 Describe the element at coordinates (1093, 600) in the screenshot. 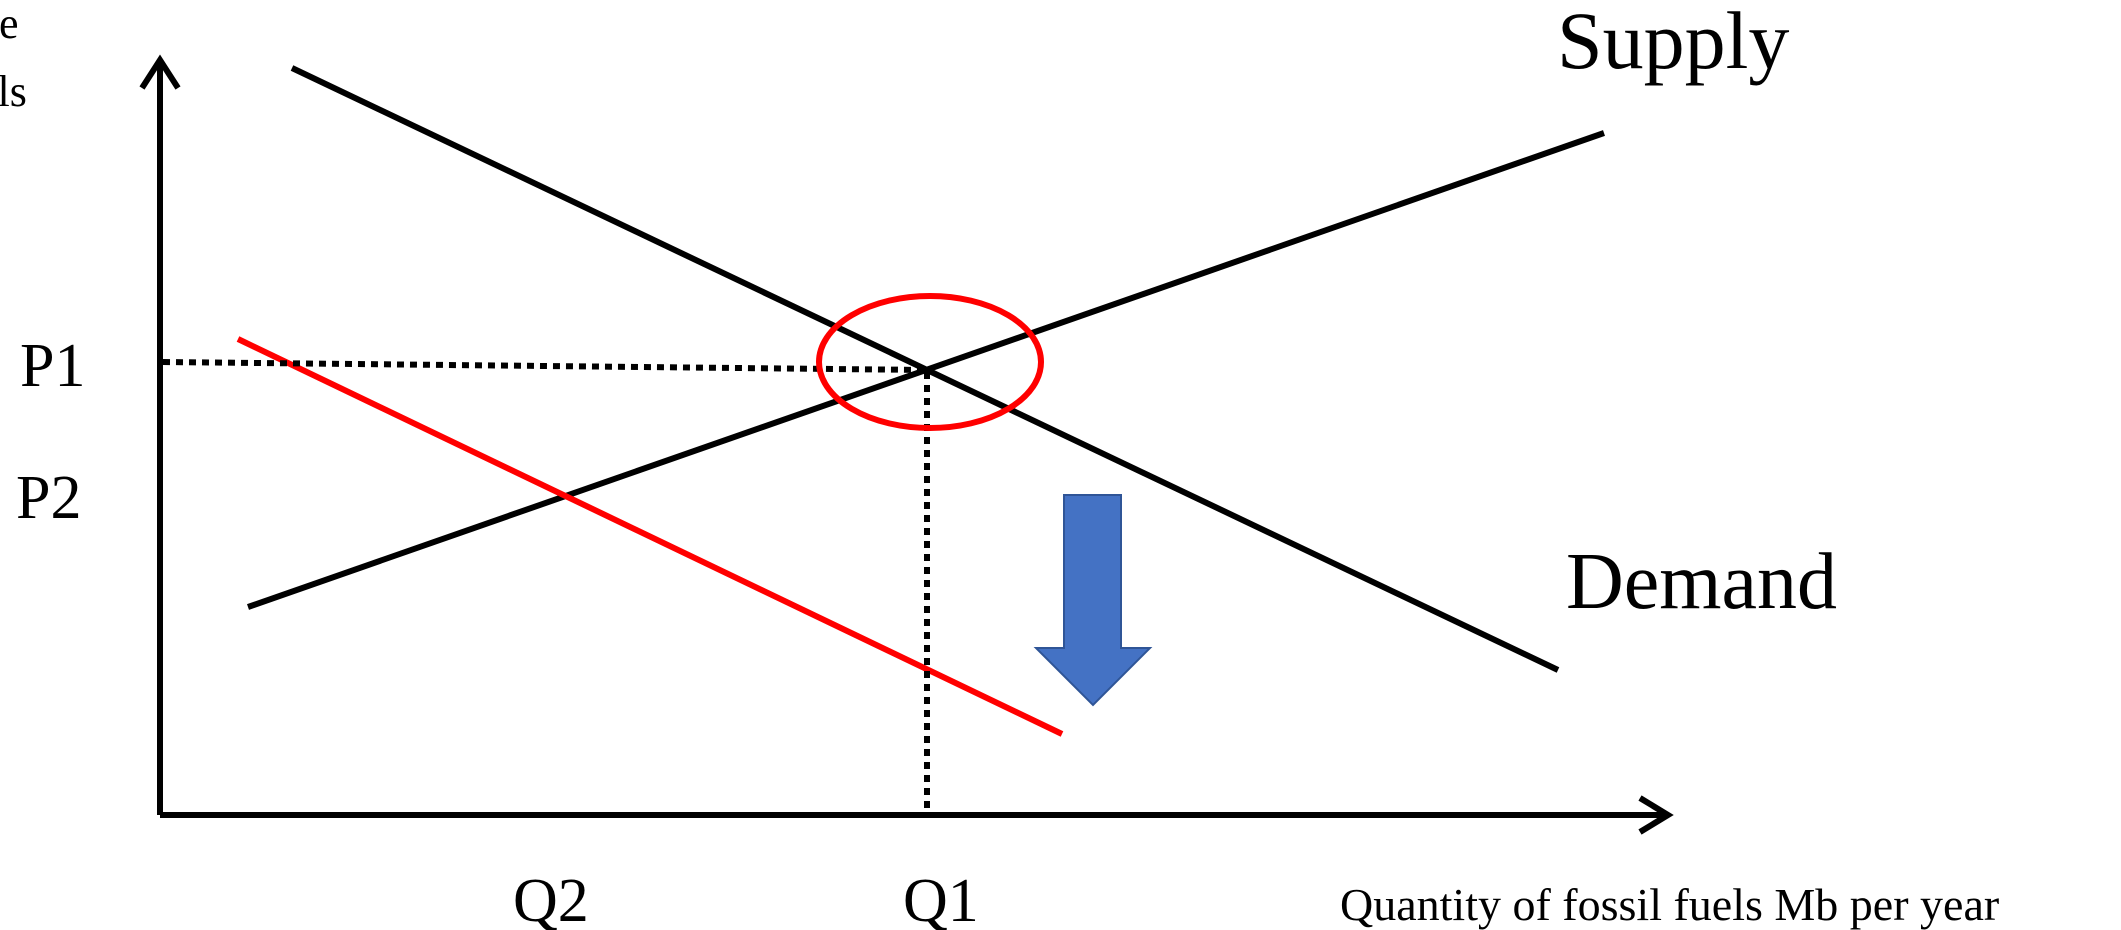

I see `arrow-down-icon` at that location.